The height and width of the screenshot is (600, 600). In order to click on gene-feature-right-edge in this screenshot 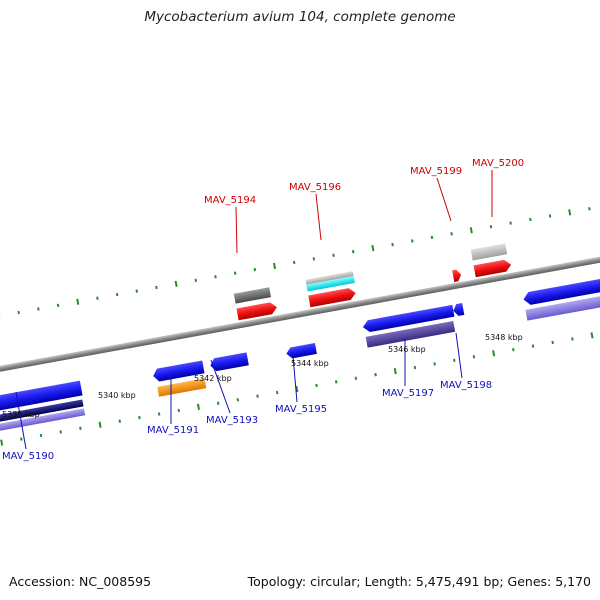, I will do `click(561, 292)`.